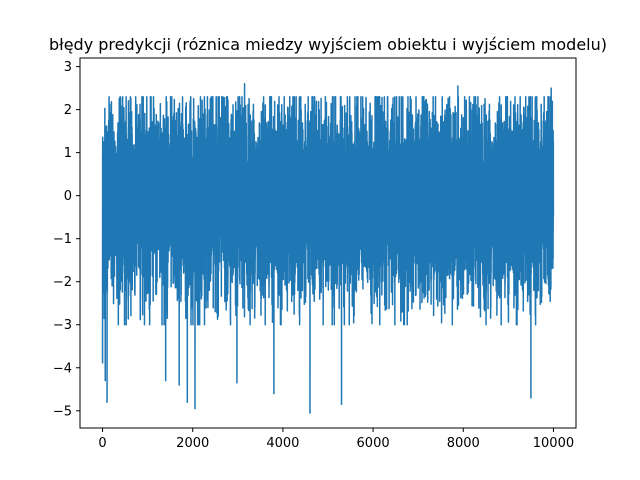 This screenshot has width=640, height=480. I want to click on y-tick-label: −4, so click(62, 368).